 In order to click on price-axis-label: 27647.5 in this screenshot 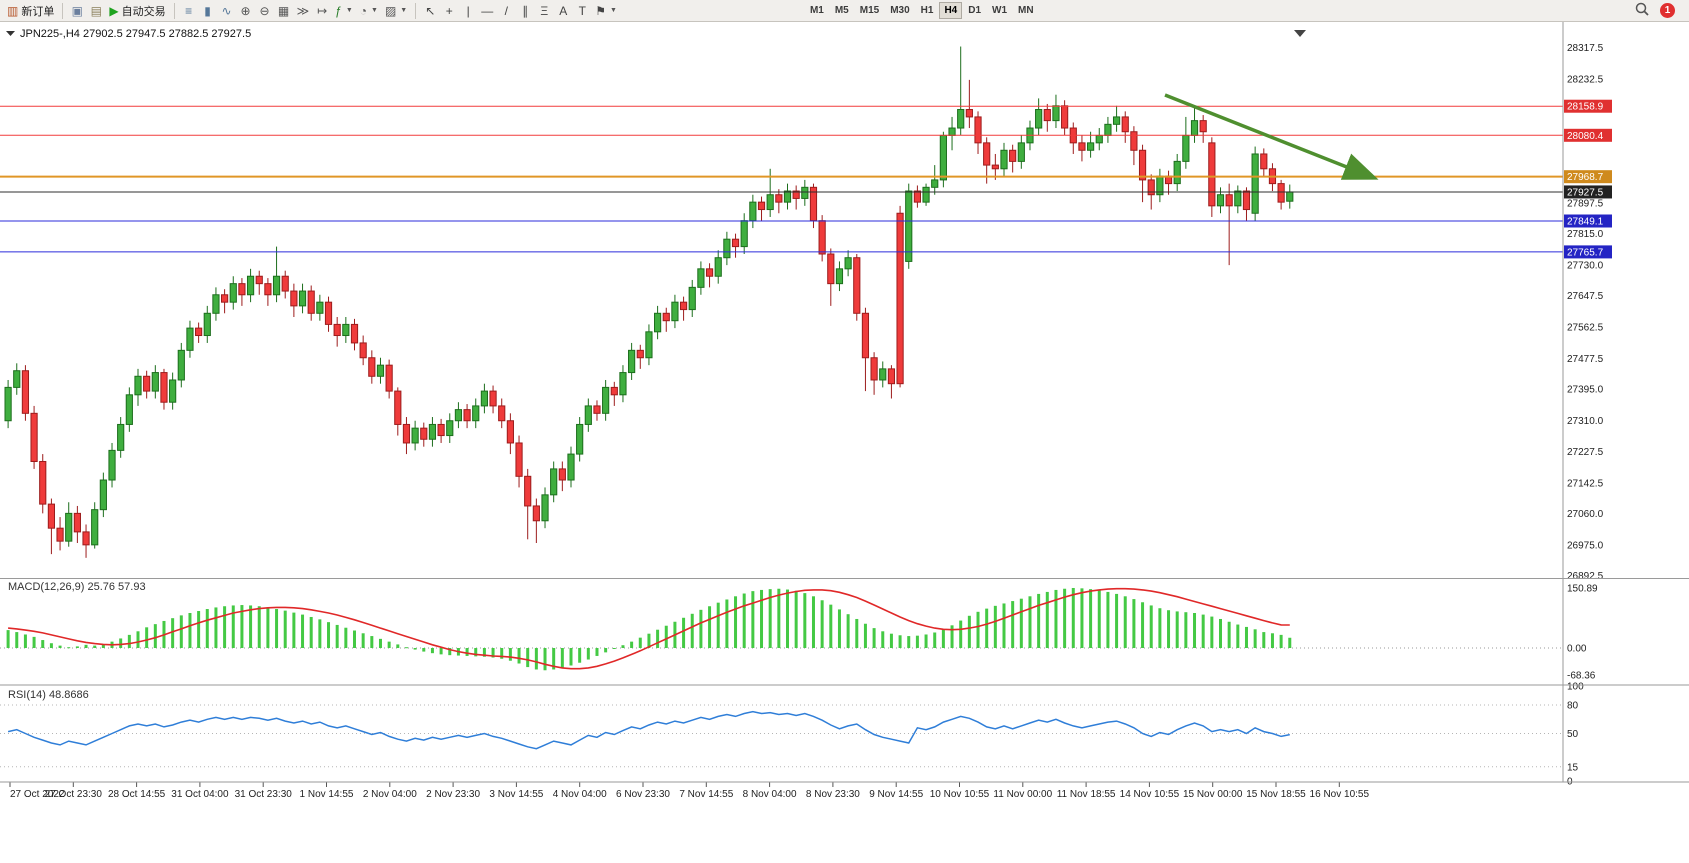, I will do `click(1585, 296)`.